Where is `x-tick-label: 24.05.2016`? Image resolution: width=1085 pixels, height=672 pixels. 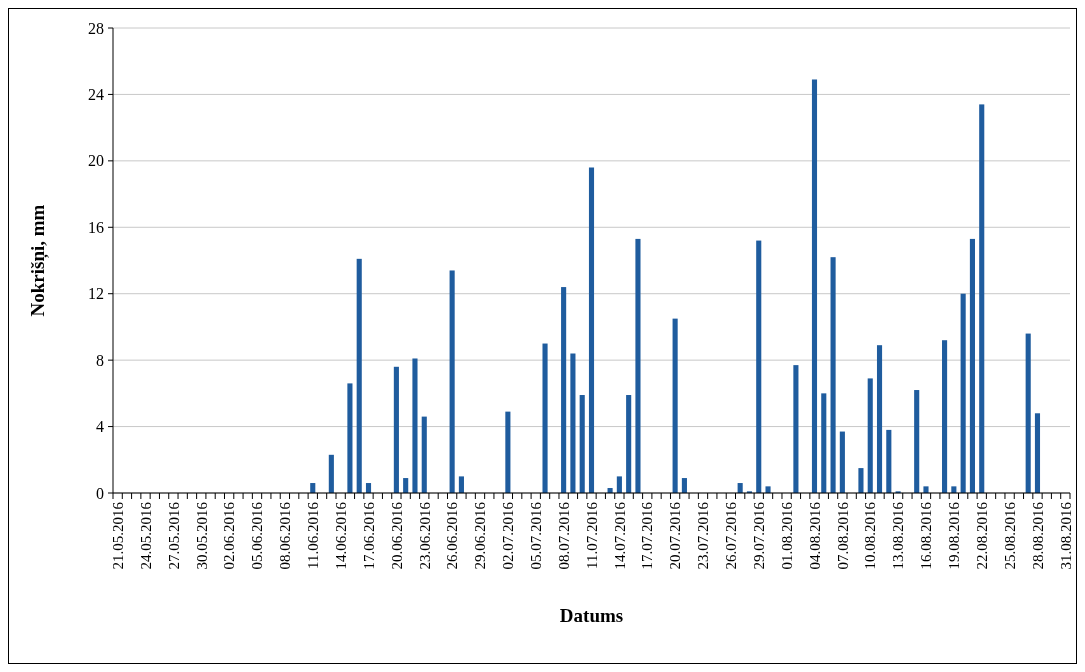
x-tick-label: 24.05.2016 is located at coordinates (145, 535).